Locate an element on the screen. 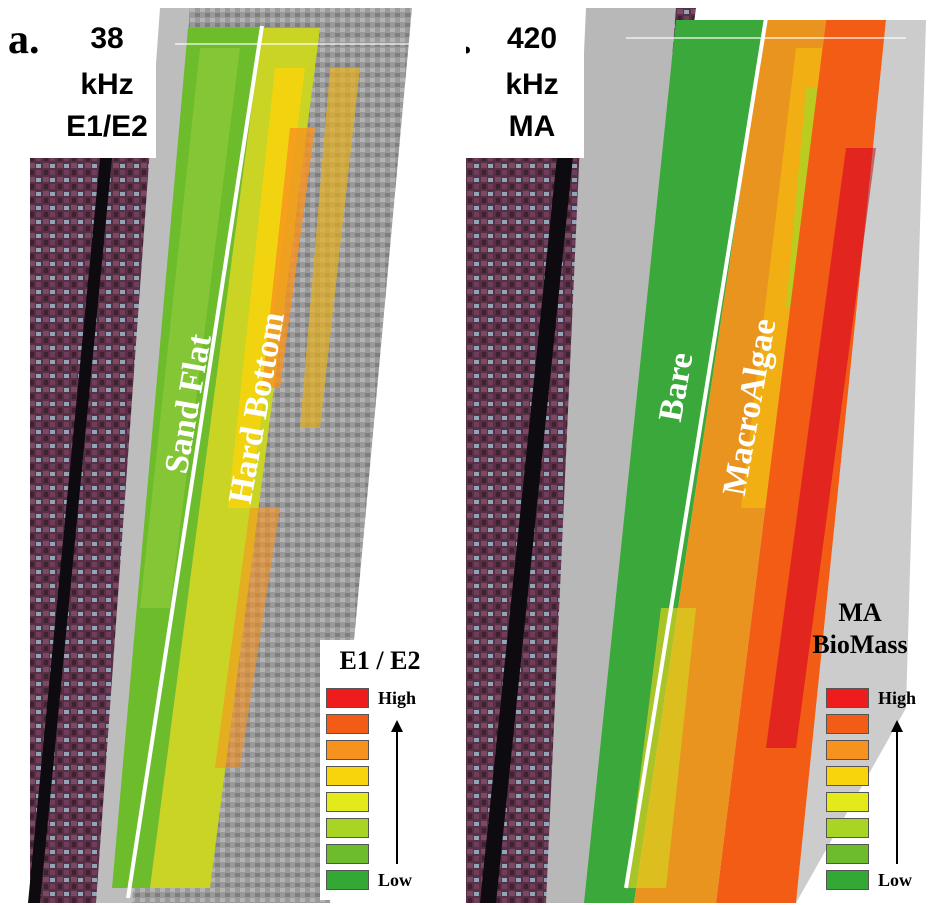 The height and width of the screenshot is (905, 929). panel-b-parameter: MA is located at coordinates (532, 126).